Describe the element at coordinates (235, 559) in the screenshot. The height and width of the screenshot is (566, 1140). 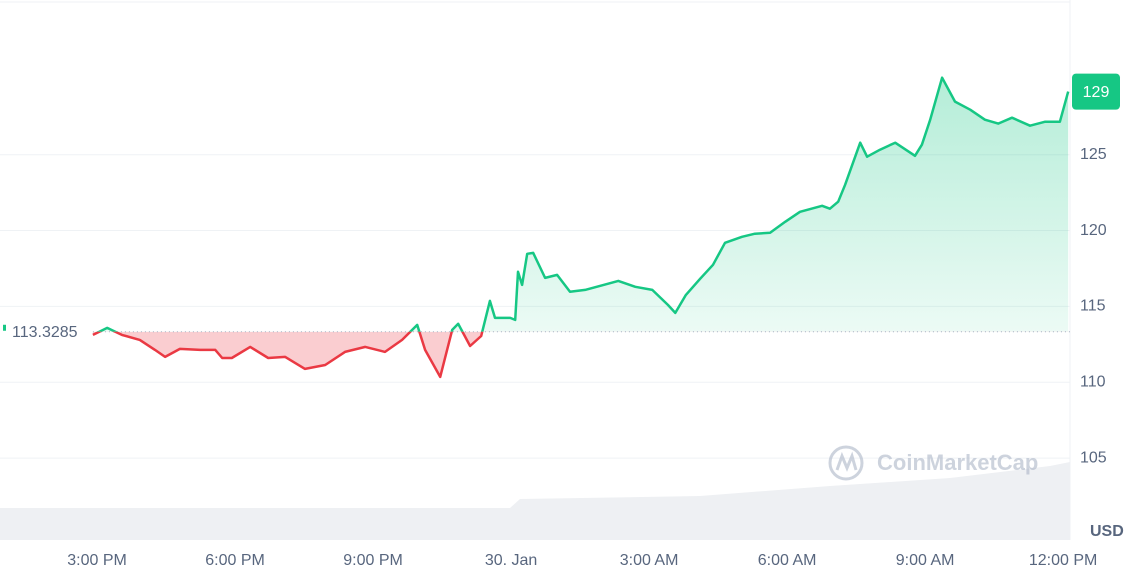
I see `x-tick-label: 6:00 PM` at that location.